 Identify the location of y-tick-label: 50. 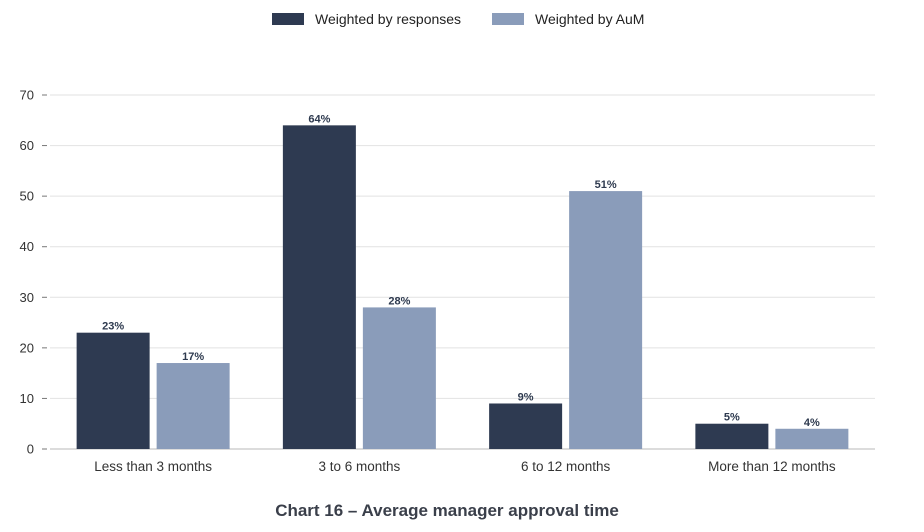
(27, 196).